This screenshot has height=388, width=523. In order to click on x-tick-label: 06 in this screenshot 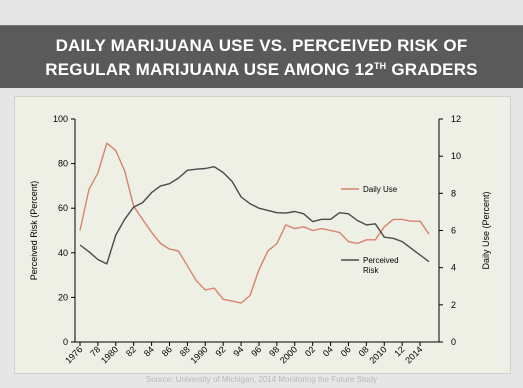, I will do `click(346, 351)`.